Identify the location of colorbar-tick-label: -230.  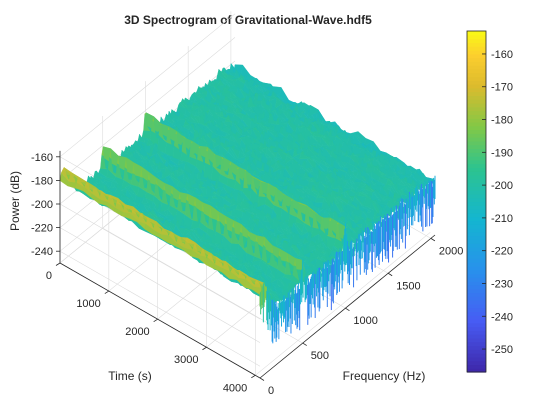
(502, 285).